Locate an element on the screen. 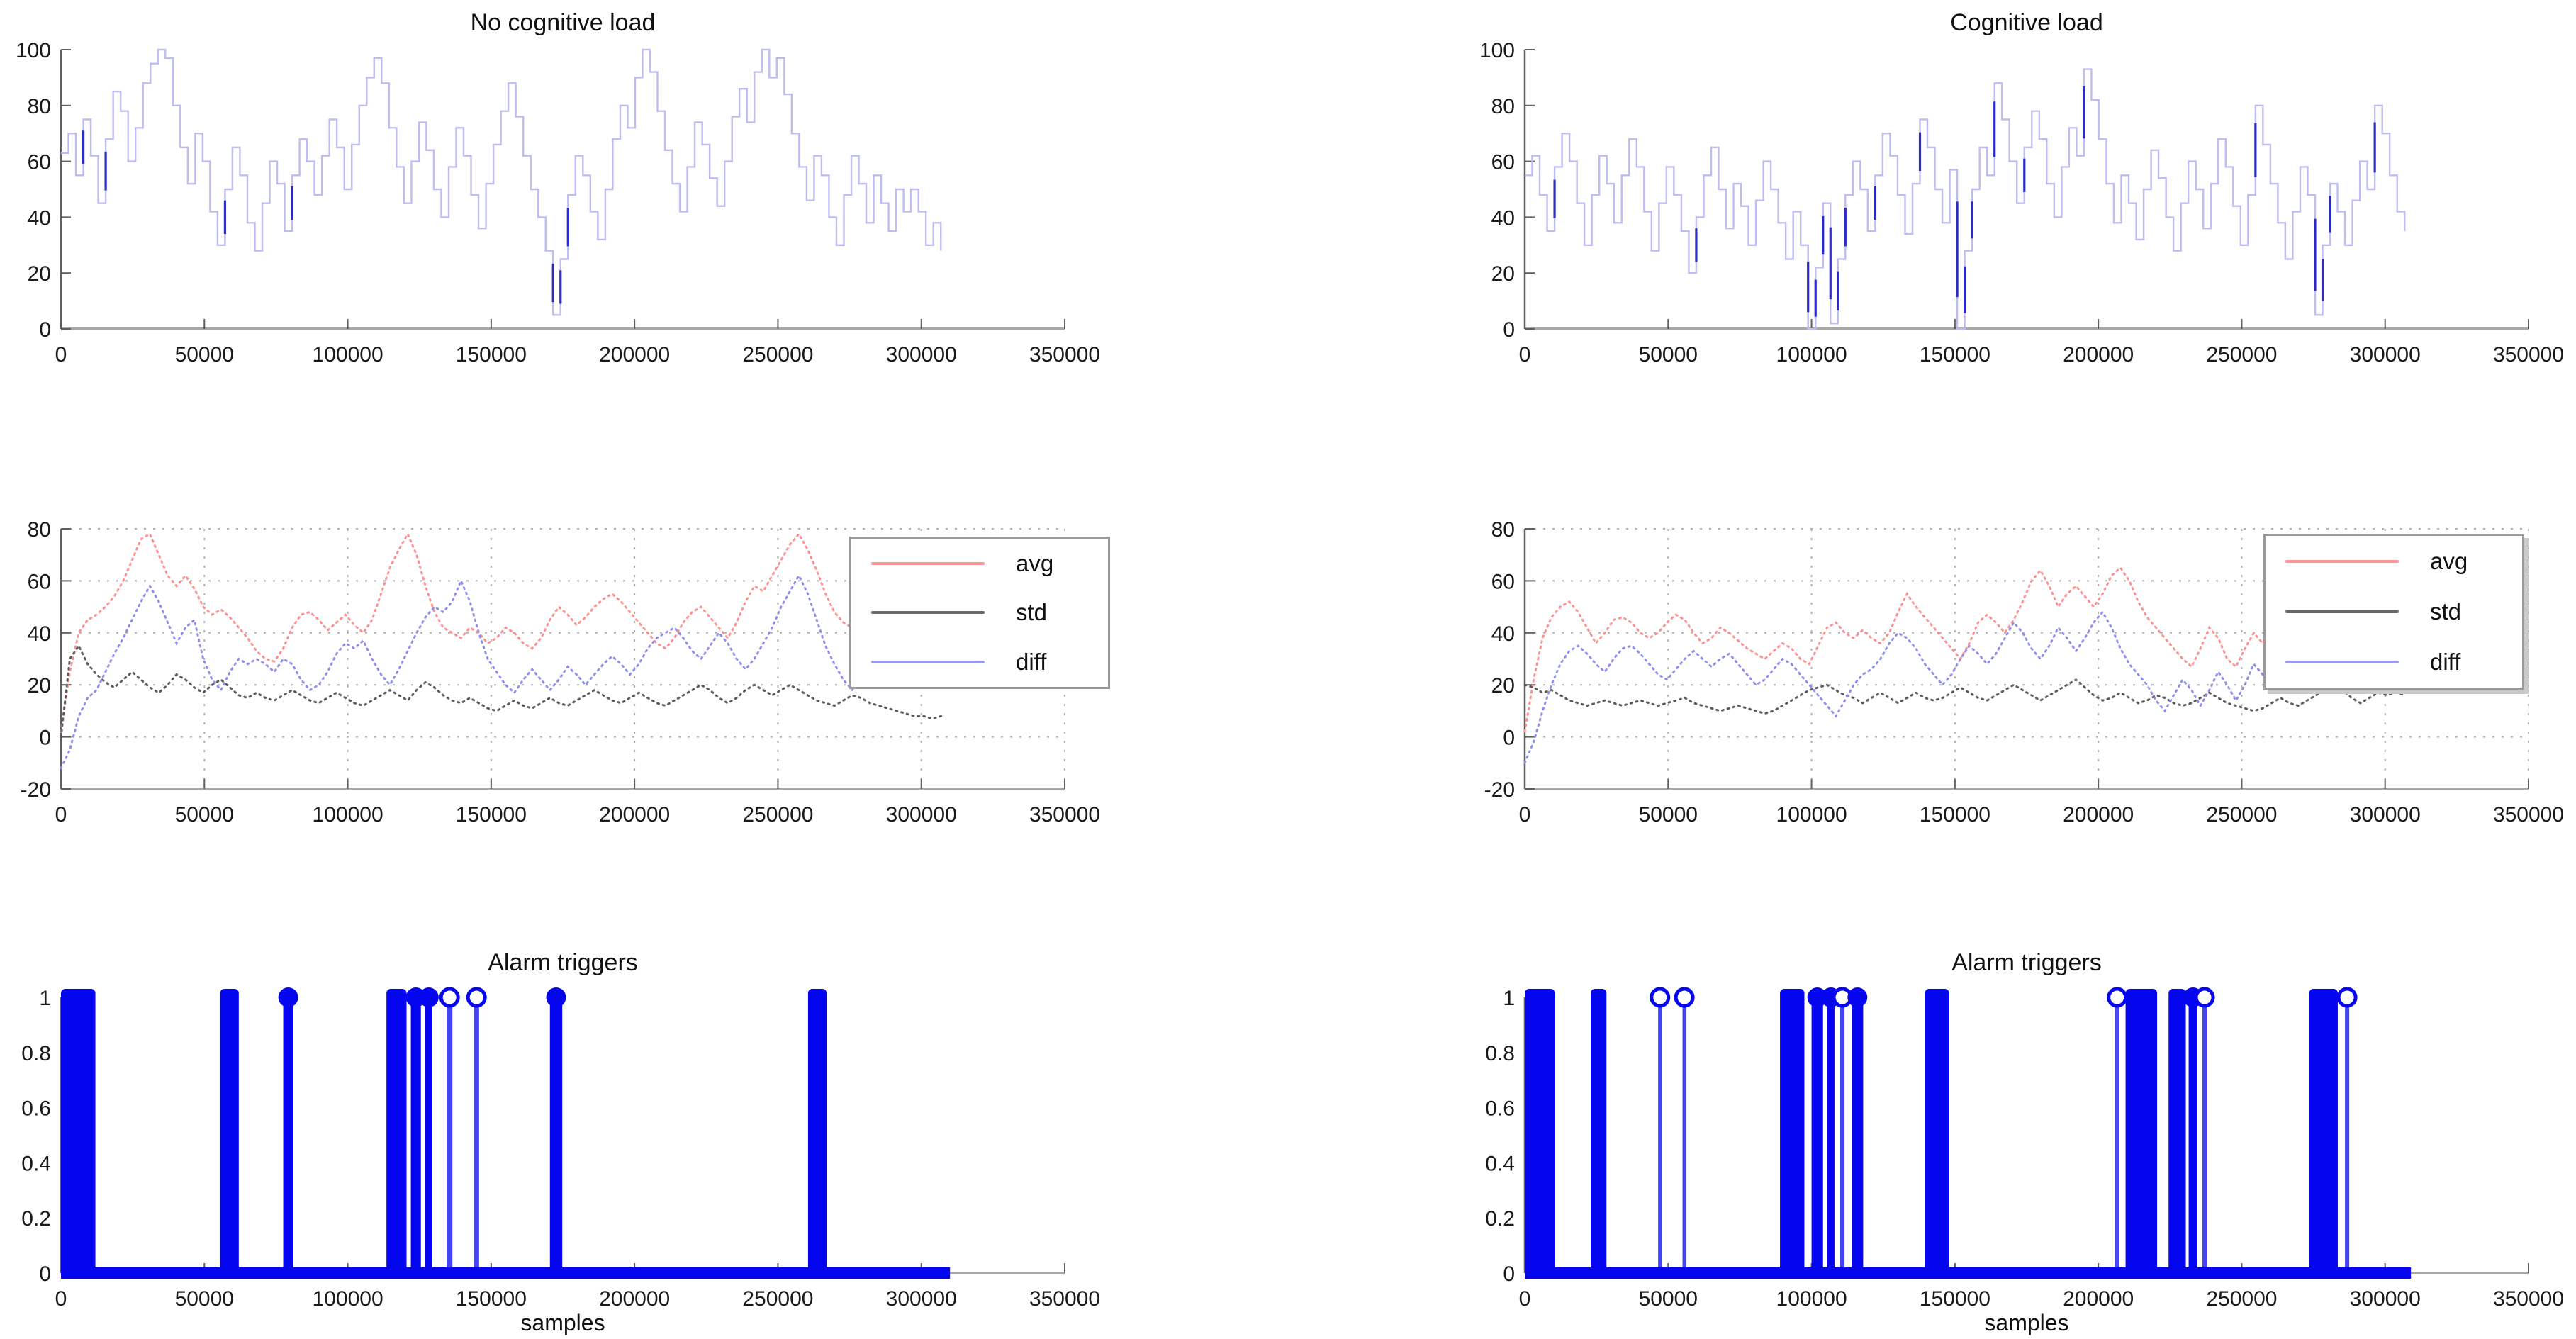 This screenshot has height=1339, width=2576. y-tick-label: 100 is located at coordinates (1497, 50).